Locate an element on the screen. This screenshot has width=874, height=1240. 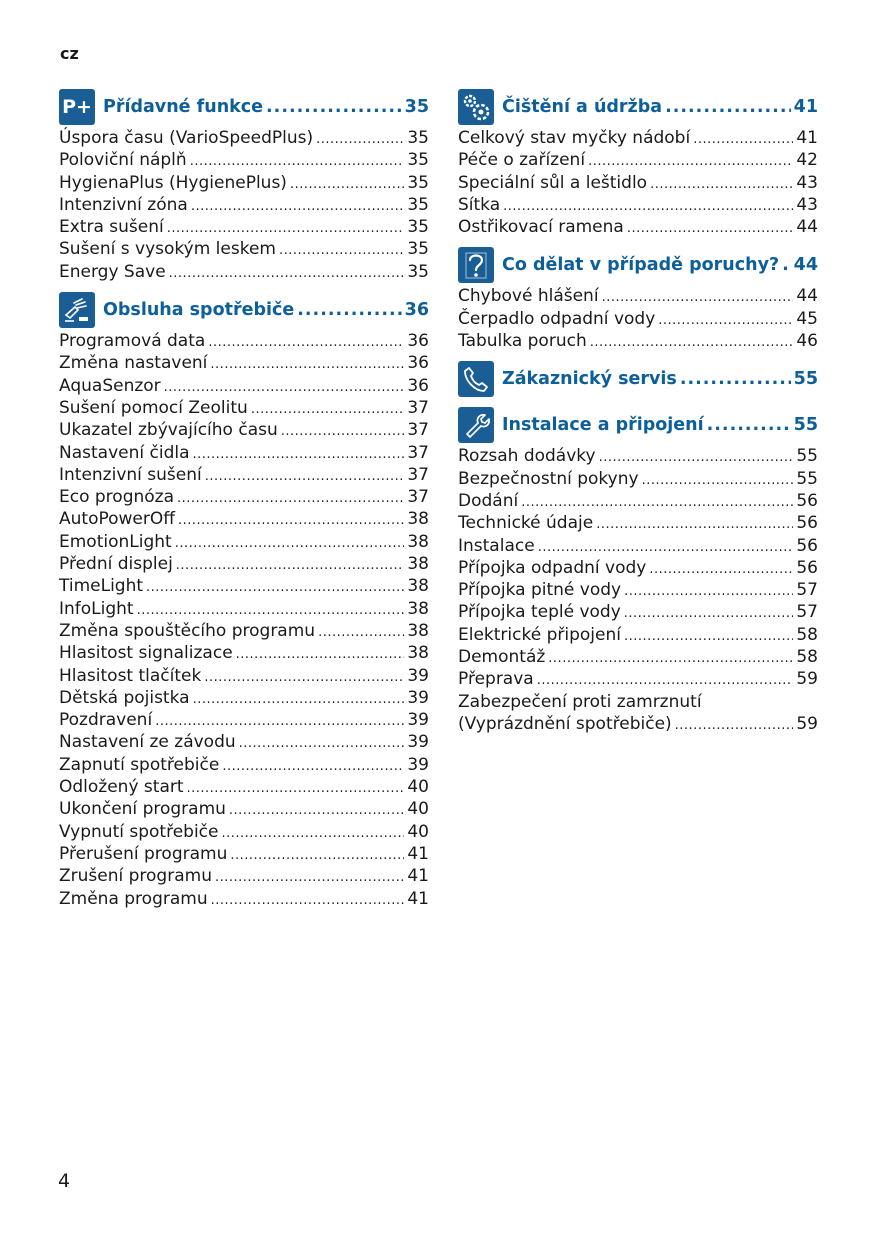
toc-entry: EmotionLight 38 is located at coordinates (244, 542).